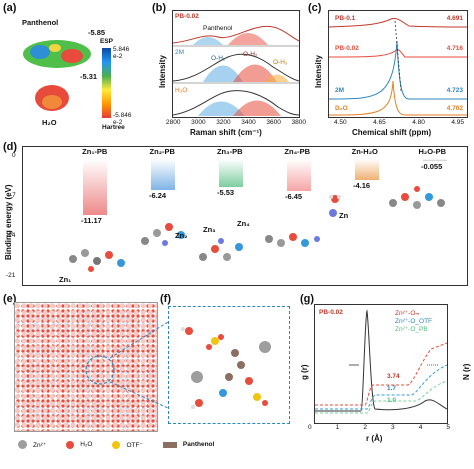 Image resolution: width=474 pixels, height=469 pixels. I want to click on panel-g-label: (g), so click(307, 299).